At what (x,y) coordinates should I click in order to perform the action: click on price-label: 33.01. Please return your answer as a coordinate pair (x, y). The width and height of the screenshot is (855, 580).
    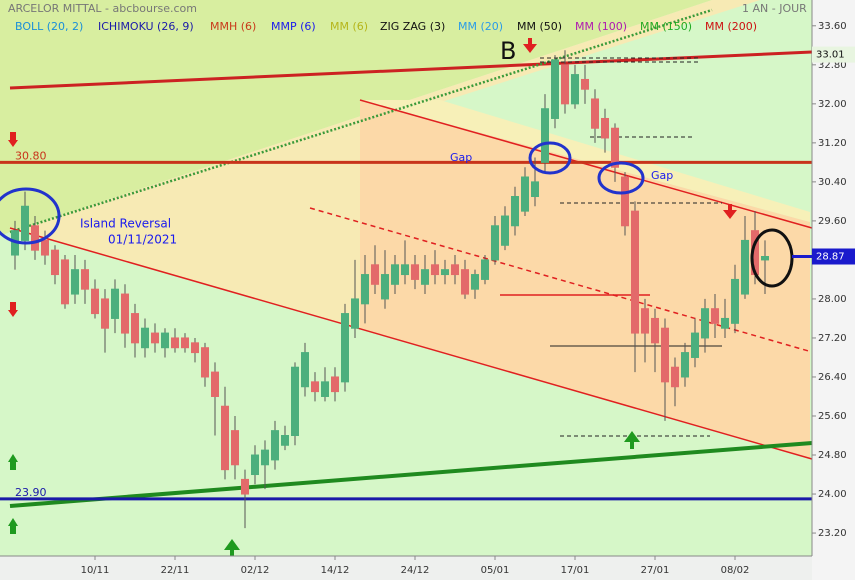
    Looking at the image, I should click on (830, 55).